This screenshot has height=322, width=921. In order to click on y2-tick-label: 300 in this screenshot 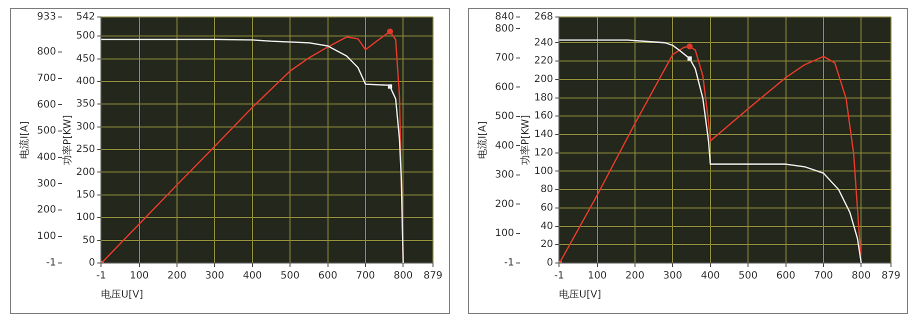, I will do `click(86, 126)`.